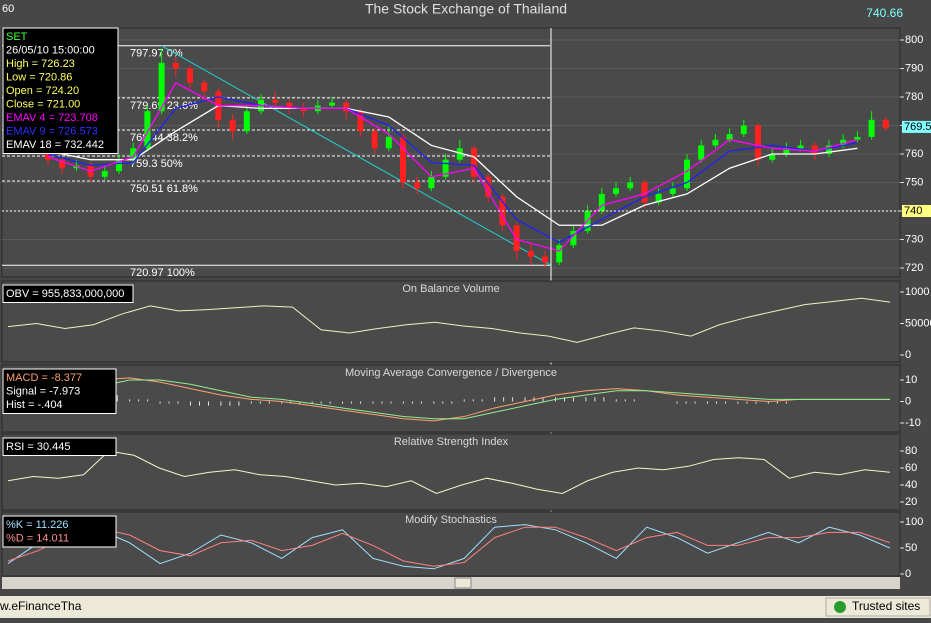  I want to click on last-price-label: 769.5, so click(917, 127).